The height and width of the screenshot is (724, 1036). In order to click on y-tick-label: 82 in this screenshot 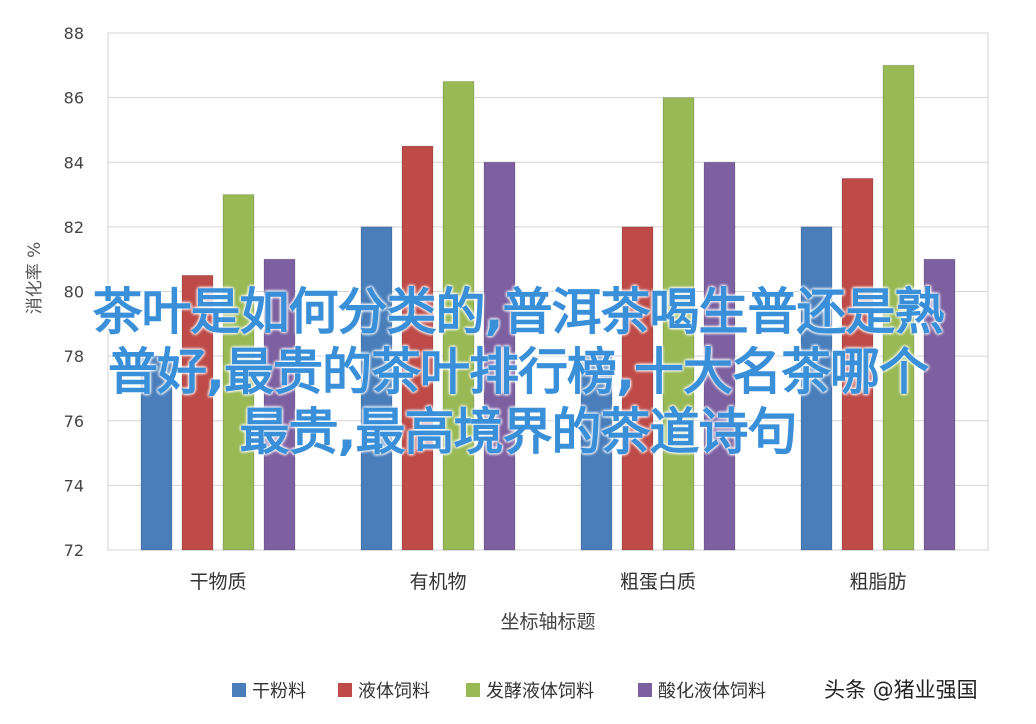, I will do `click(74, 227)`.